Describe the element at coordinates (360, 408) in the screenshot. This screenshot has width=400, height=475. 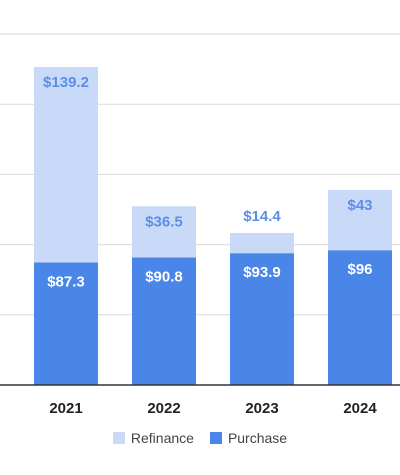
I see `x-tick-label: 2024` at that location.